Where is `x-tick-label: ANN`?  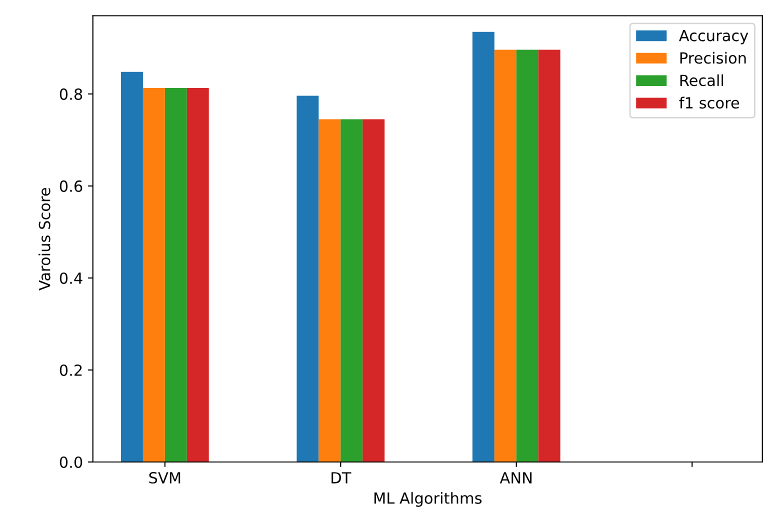 x-tick-label: ANN is located at coordinates (516, 478).